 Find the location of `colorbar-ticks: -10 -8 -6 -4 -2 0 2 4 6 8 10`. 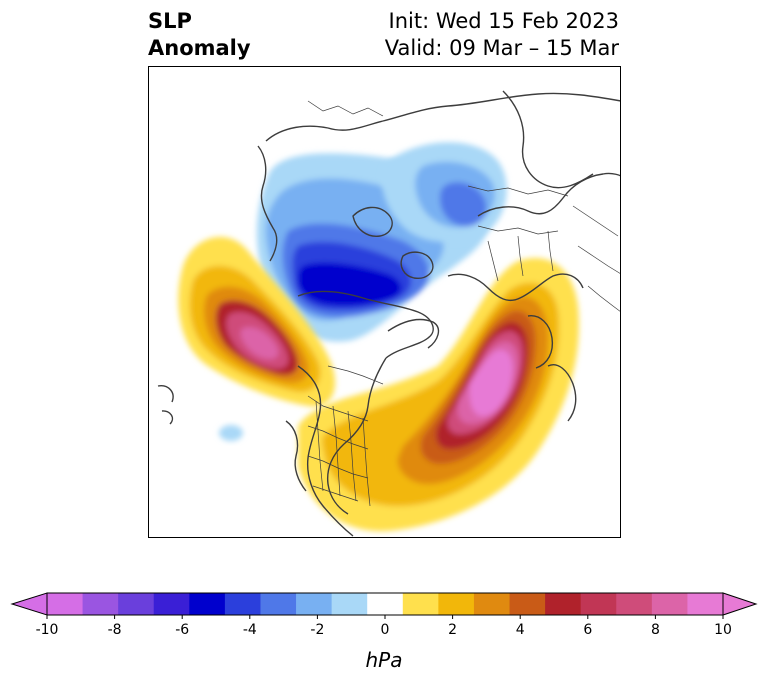

colorbar-ticks: -10 -8 -6 -4 -2 0 2 4 6 8 10 is located at coordinates (384, 626).